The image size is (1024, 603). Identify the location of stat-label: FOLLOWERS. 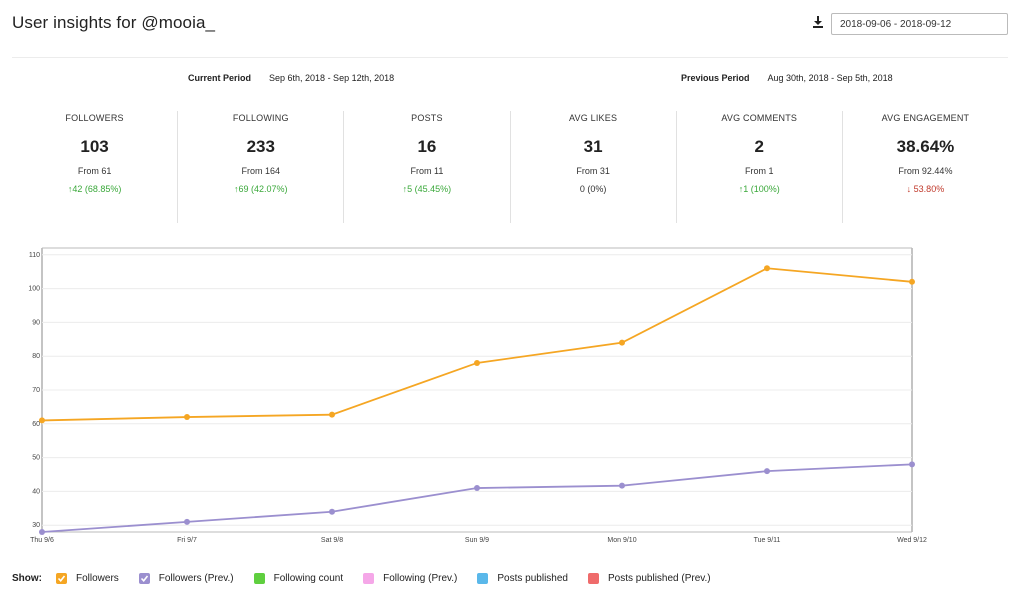
(94, 118).